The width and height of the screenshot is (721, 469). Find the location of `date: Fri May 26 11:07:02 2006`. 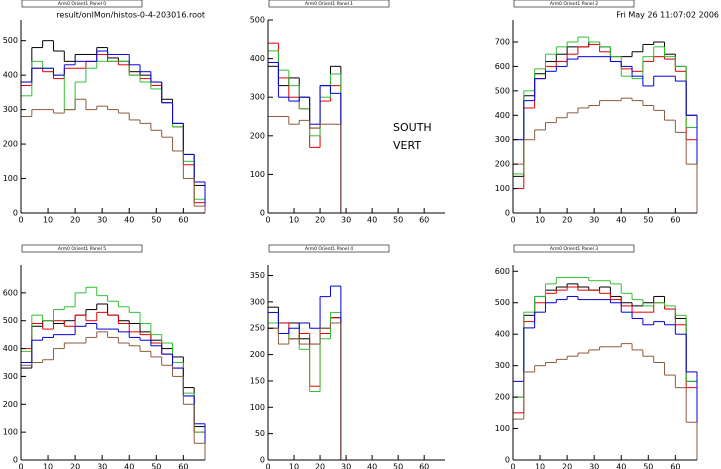

date: Fri May 26 11:07:02 2006 is located at coordinates (667, 15).